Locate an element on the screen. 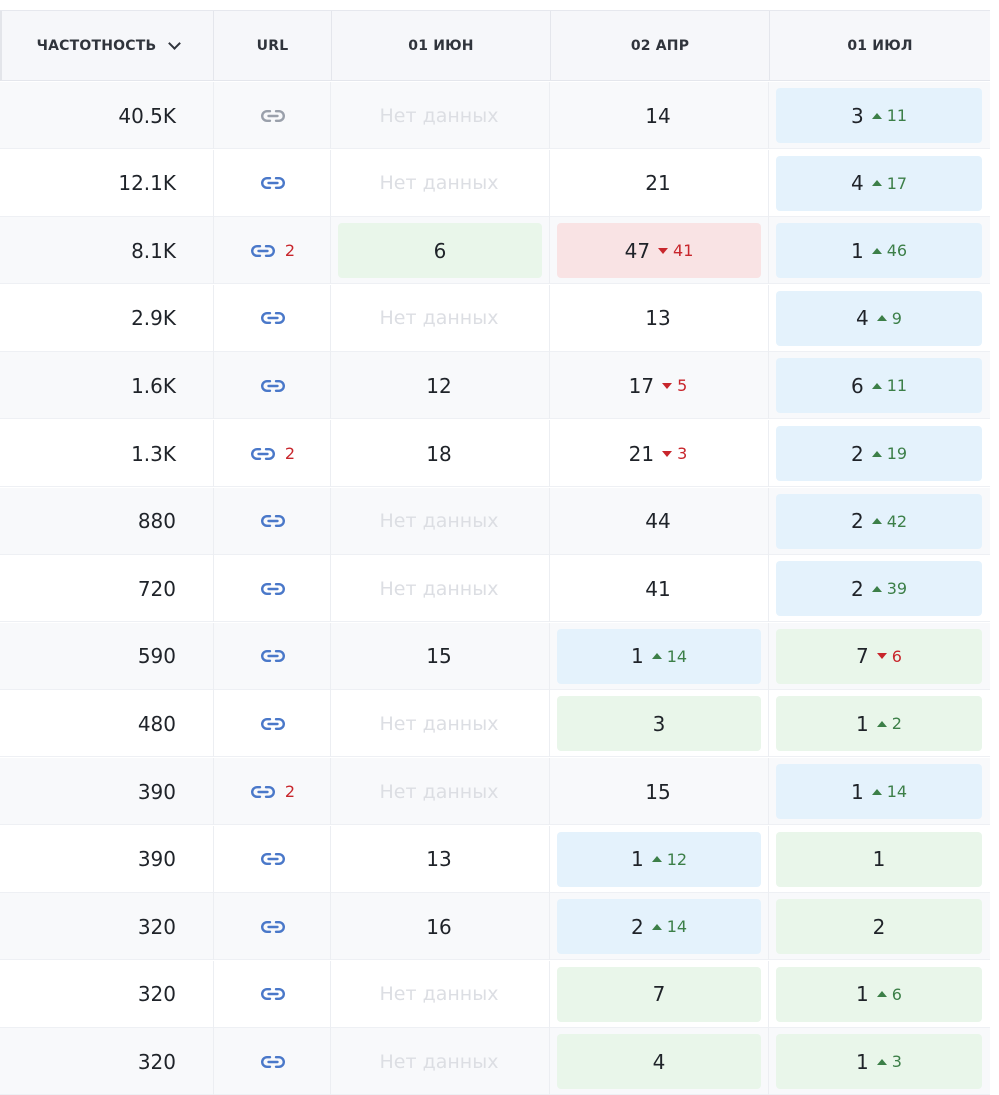 The width and height of the screenshot is (999, 1095). position-cell-apr: 44 is located at coordinates (658, 521).